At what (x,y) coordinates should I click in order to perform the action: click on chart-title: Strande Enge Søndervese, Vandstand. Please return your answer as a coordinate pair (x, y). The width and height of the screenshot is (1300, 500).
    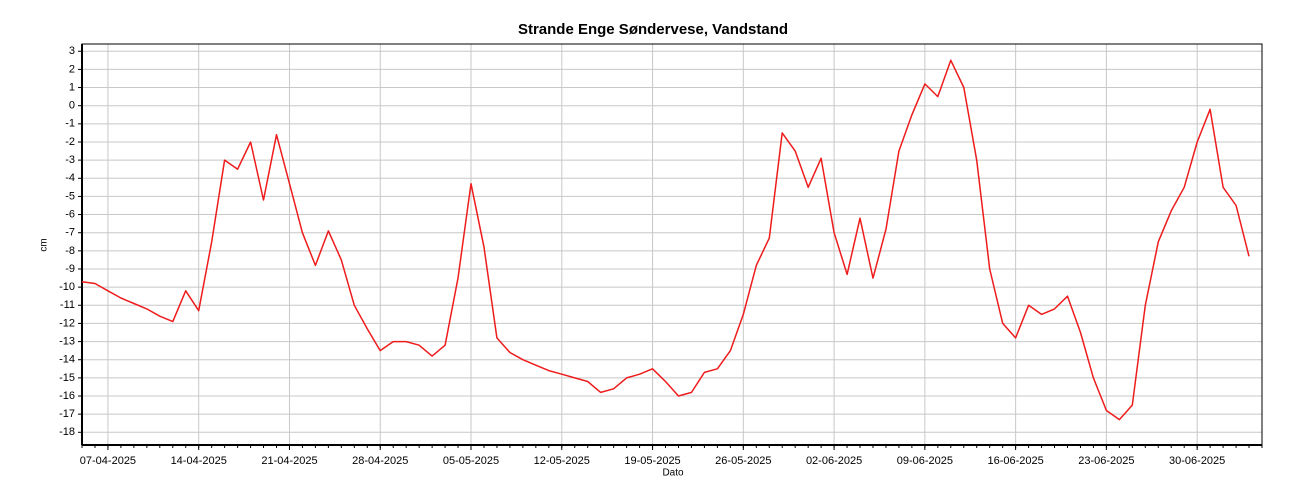
    Looking at the image, I should click on (653, 29).